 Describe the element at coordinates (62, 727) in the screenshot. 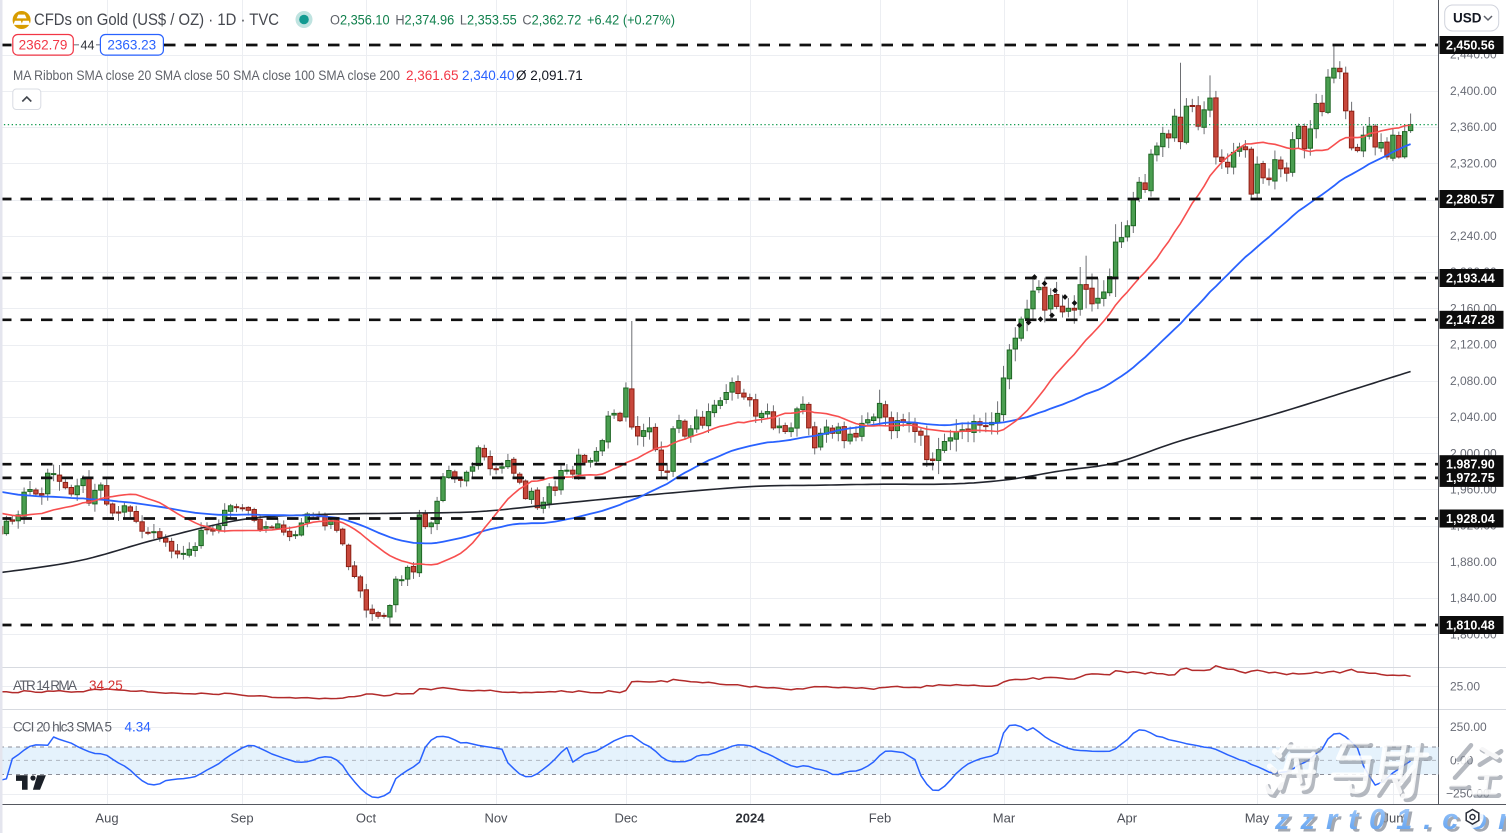

I see `svg-text: CCI 20 hlc3 SMA 5` at that location.